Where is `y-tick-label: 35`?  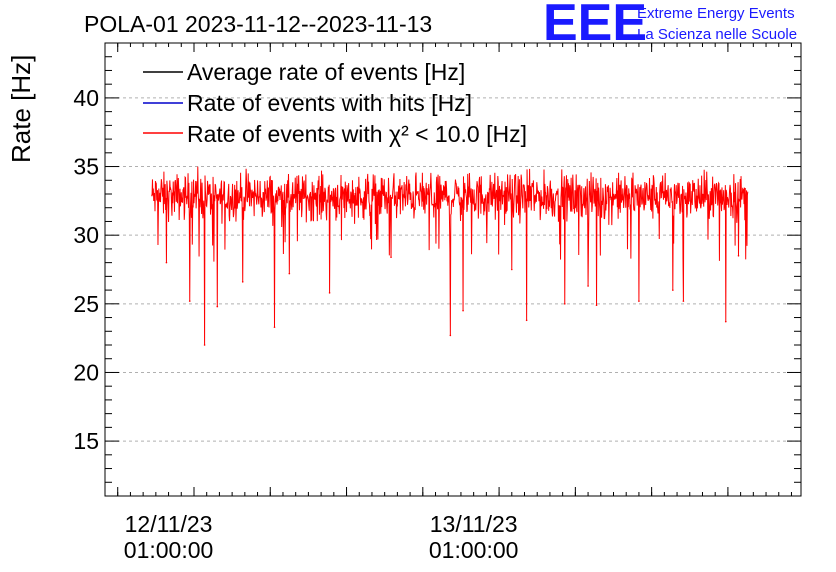
y-tick-label: 35 is located at coordinates (86, 167).